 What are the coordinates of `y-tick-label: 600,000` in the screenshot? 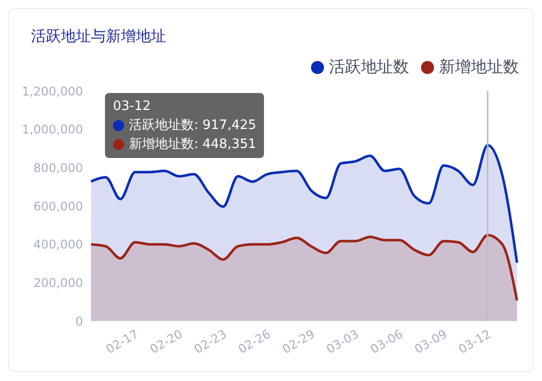 It's located at (58, 206).